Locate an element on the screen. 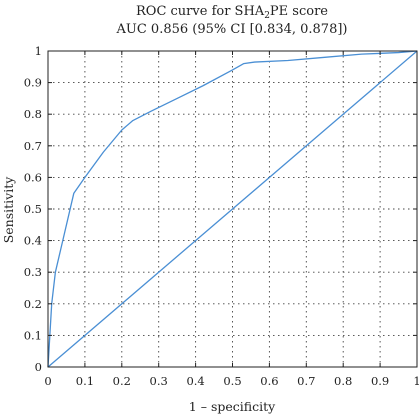 This screenshot has height=419, width=419. chart-title-line2: AUC 0.856 (95% CI [0.834, 0.878]) is located at coordinates (232, 29).